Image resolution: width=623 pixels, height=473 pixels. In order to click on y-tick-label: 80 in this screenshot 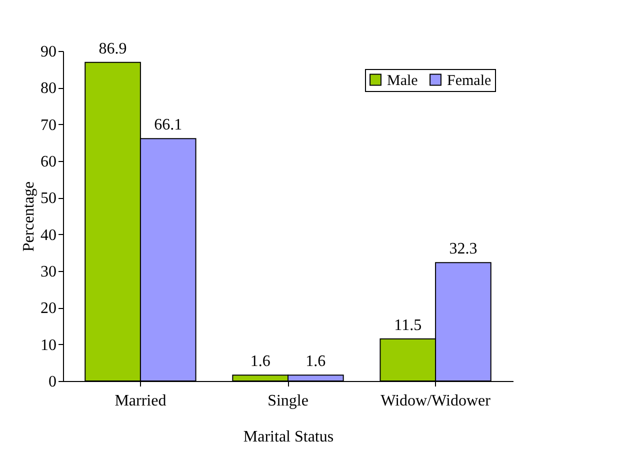, I will do `click(48, 89)`.